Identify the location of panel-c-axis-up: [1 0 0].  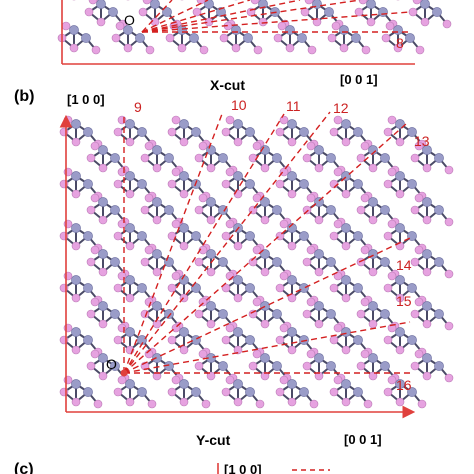
(243, 468).